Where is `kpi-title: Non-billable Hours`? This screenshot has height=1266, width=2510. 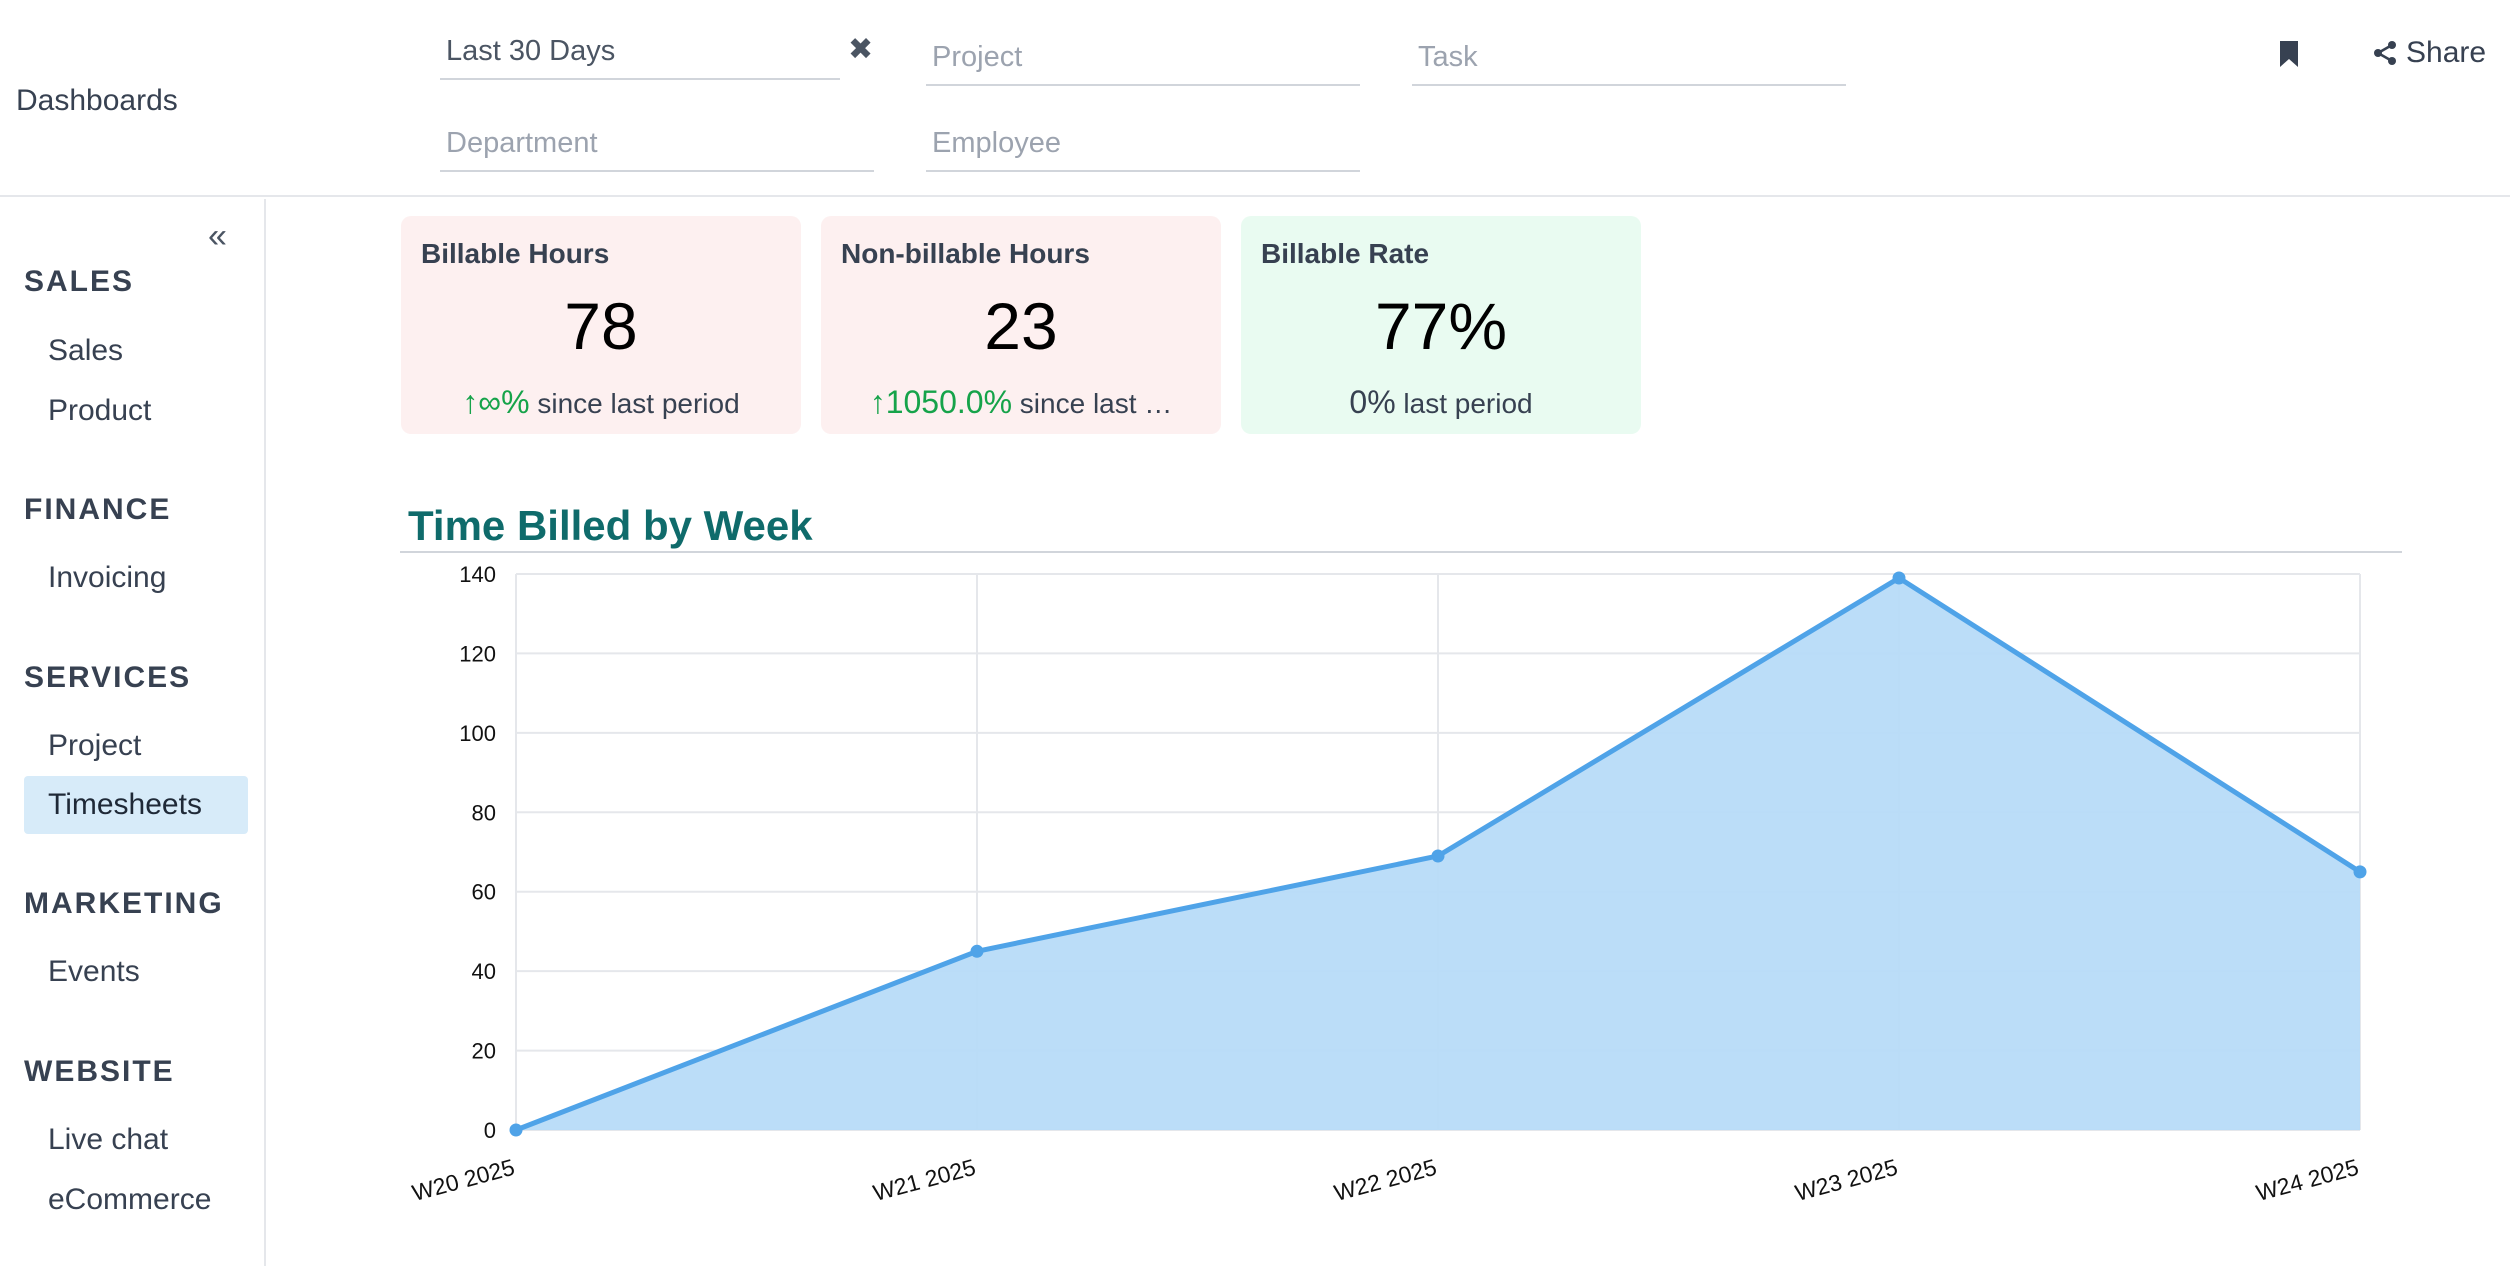
kpi-title: Non-billable Hours is located at coordinates (965, 253).